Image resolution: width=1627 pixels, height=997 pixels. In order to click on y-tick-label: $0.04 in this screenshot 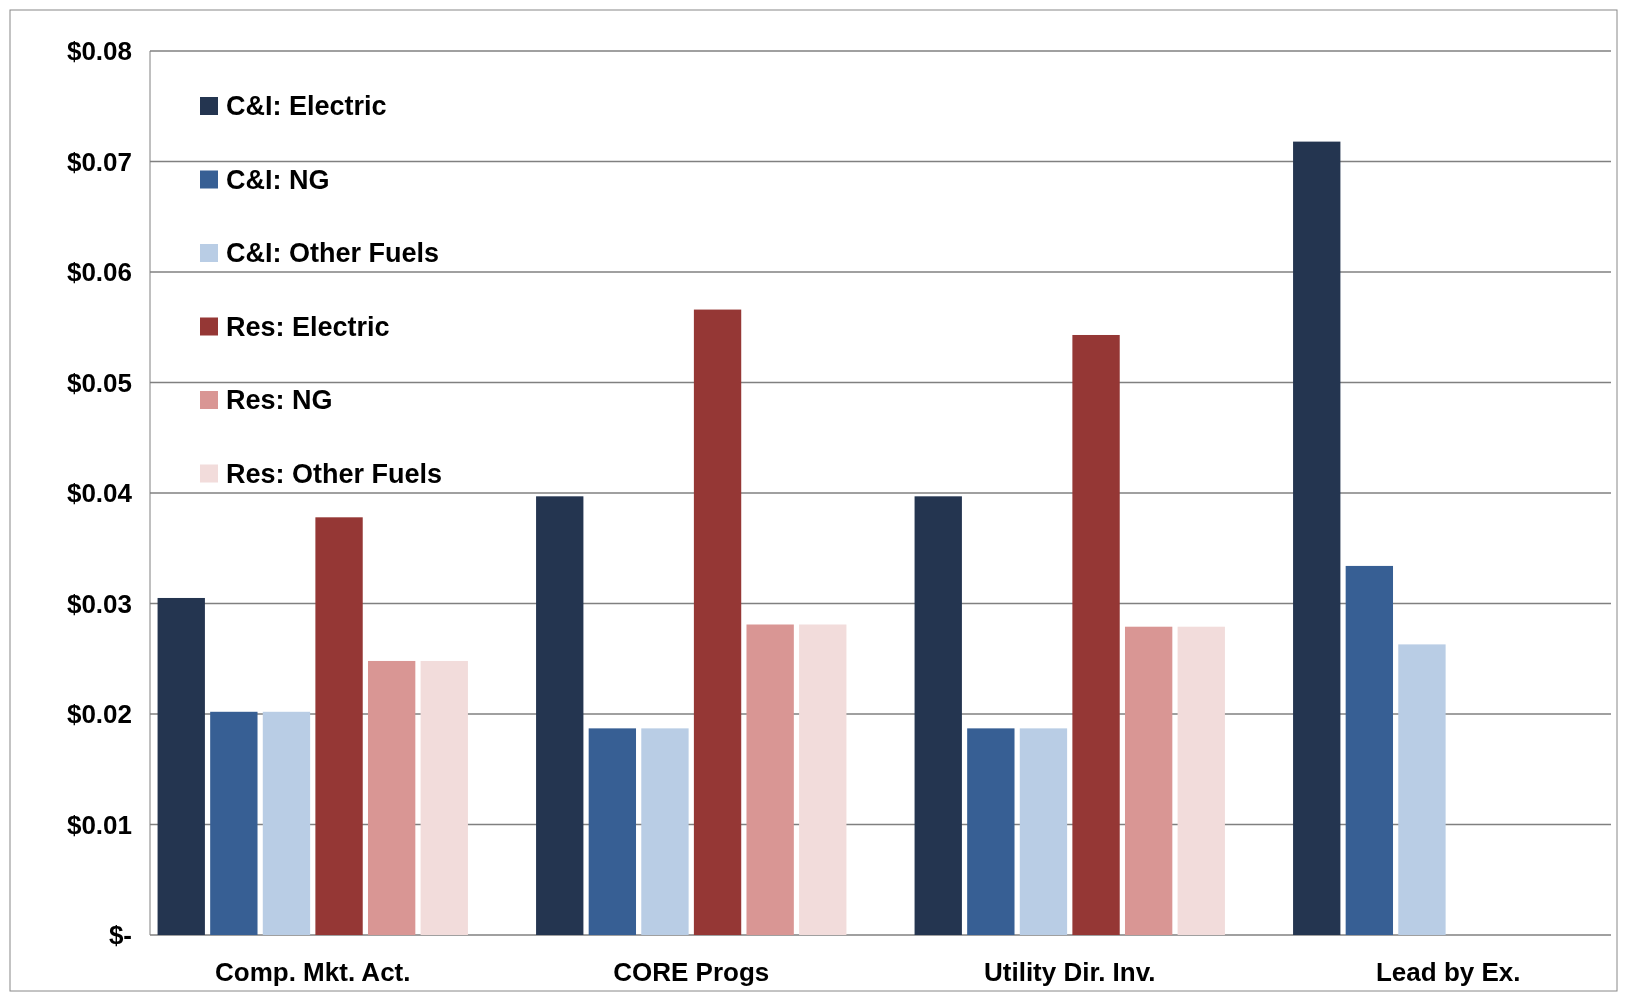, I will do `click(99, 493)`.